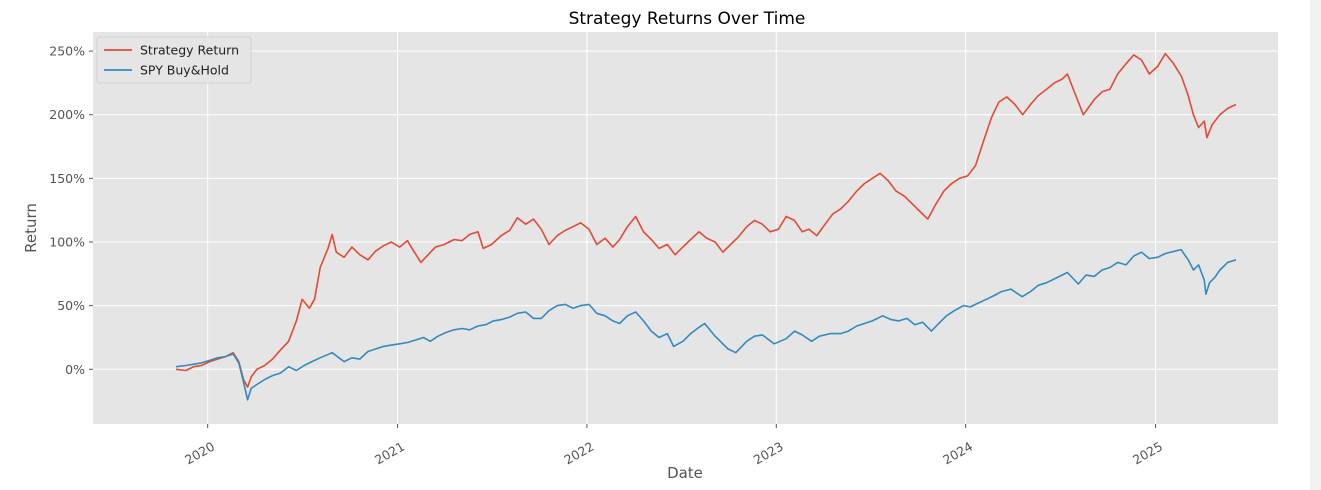  What do you see at coordinates (75, 369) in the screenshot?
I see `y-tick-label: 0%` at bounding box center [75, 369].